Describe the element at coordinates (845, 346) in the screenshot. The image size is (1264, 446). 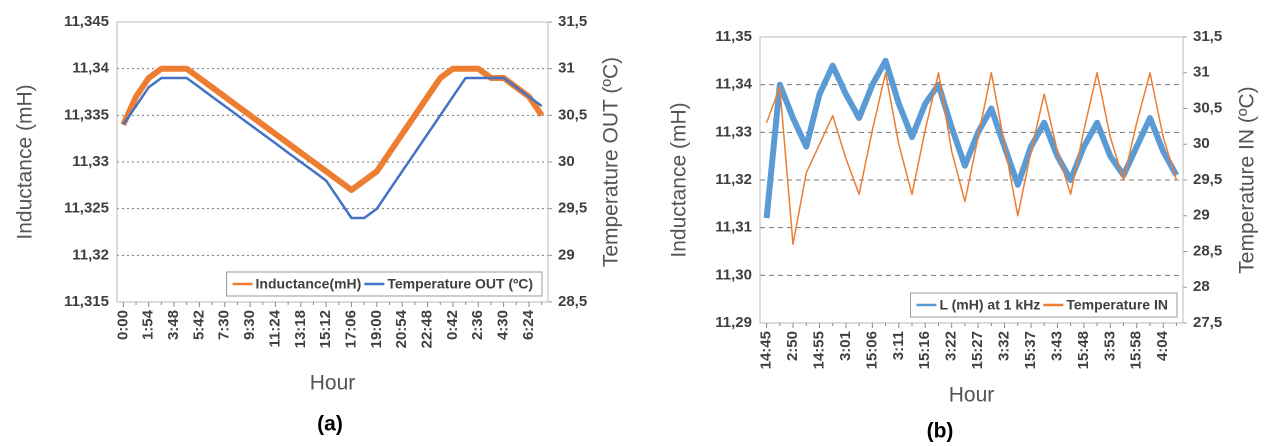
I see `x-tick-label: 3:01` at that location.